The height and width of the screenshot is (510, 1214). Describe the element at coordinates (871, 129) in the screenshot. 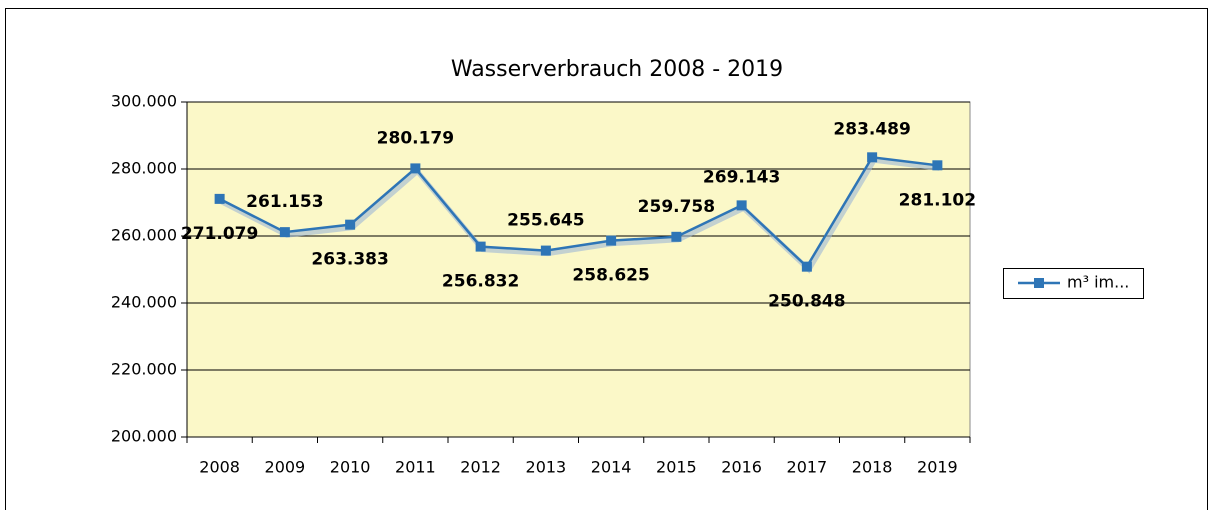

I see `data-label: 283.489` at that location.